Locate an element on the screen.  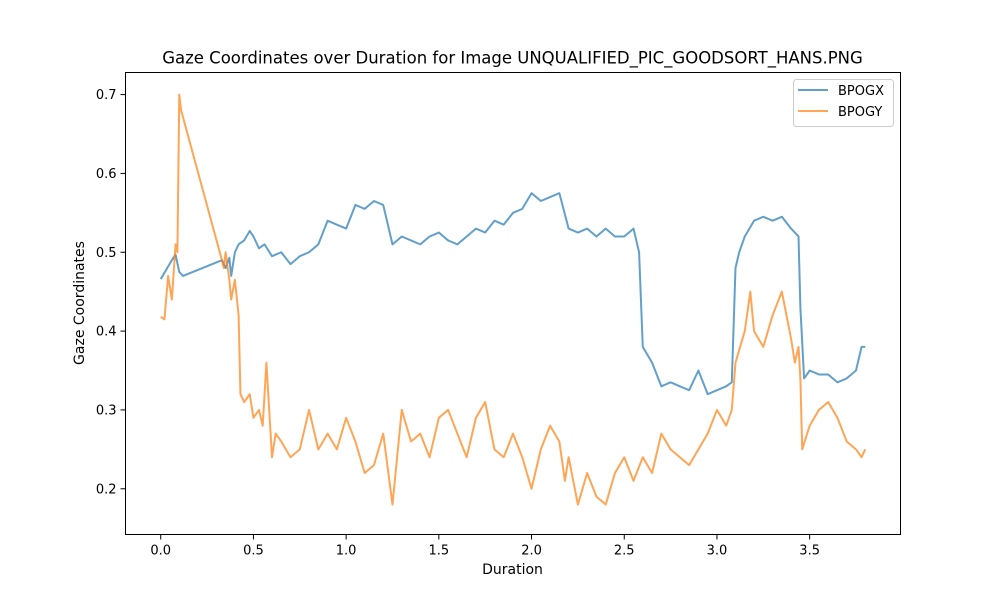
legend-label-bpogx: BPOGX is located at coordinates (861, 91).